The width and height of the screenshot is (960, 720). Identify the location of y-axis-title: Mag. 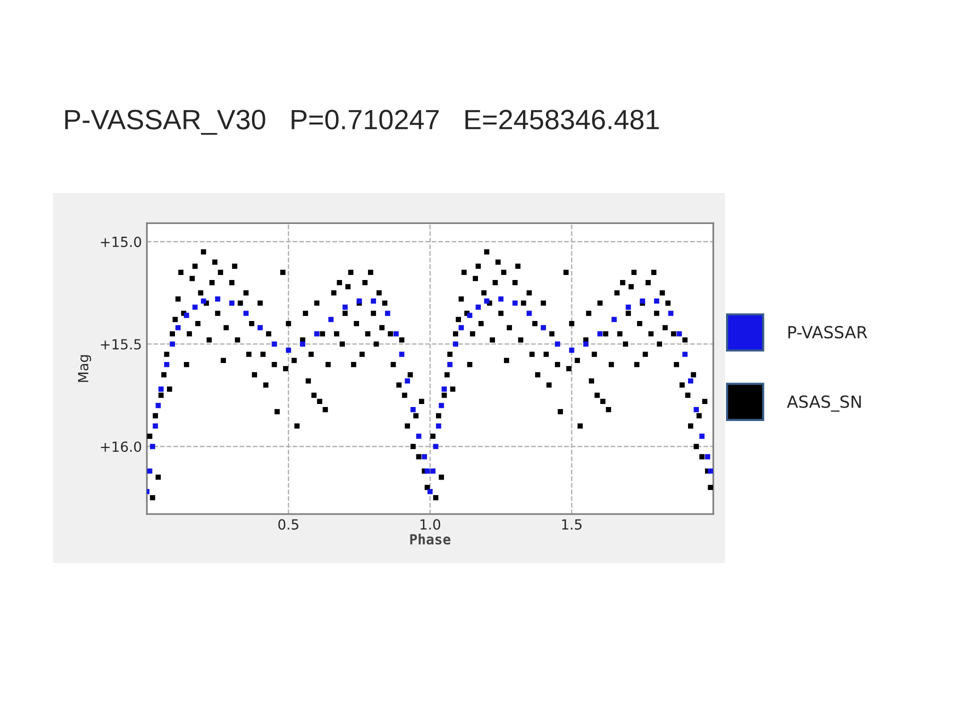
(85, 368).